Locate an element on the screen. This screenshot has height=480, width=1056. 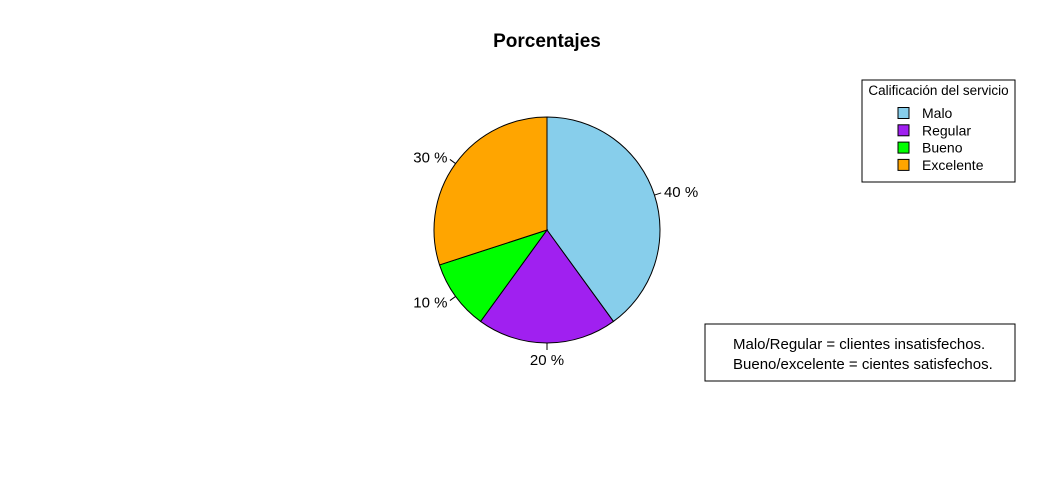
pie-slice-bueno is located at coordinates (493, 276).